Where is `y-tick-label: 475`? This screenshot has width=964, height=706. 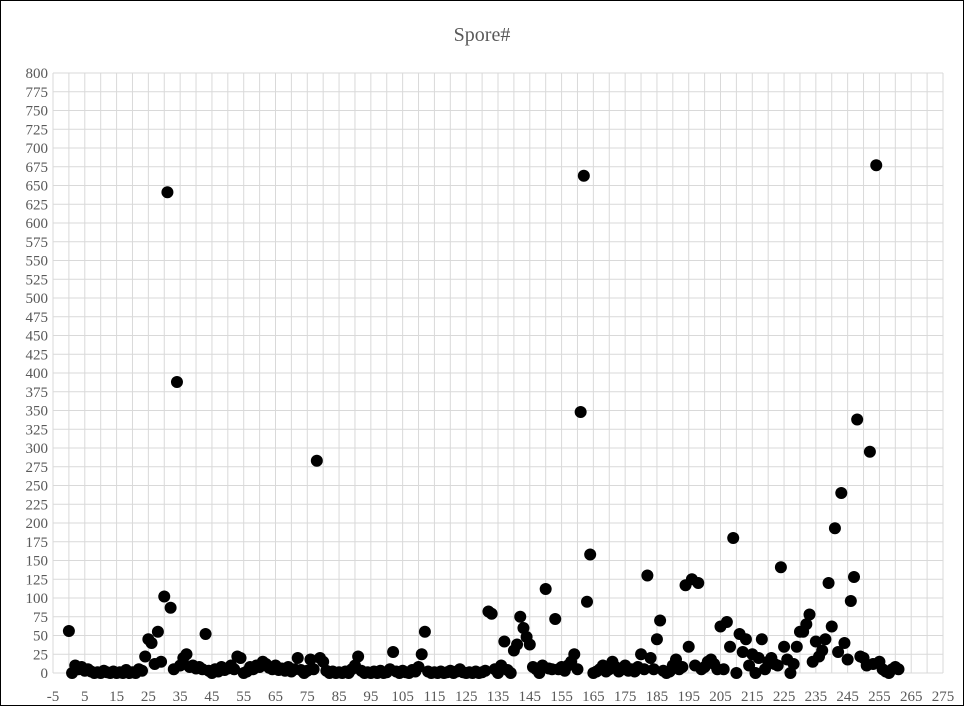
y-tick-label: 475 is located at coordinates (37, 318).